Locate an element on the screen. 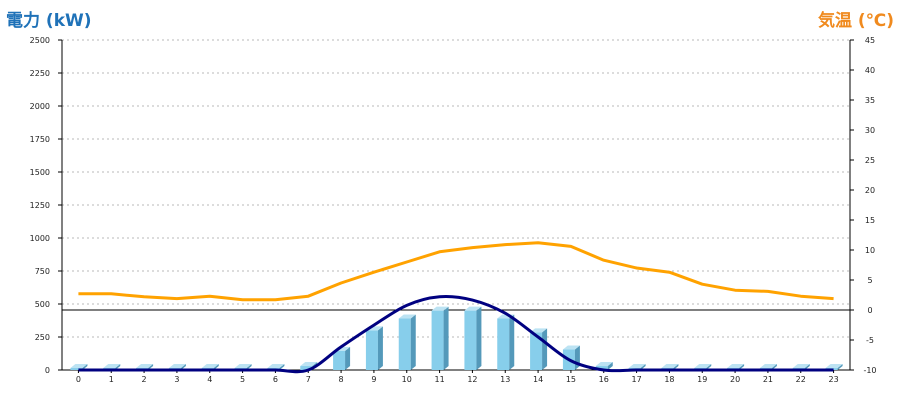 This screenshot has height=404, width=900. x-tick-label: 17 is located at coordinates (636, 379).